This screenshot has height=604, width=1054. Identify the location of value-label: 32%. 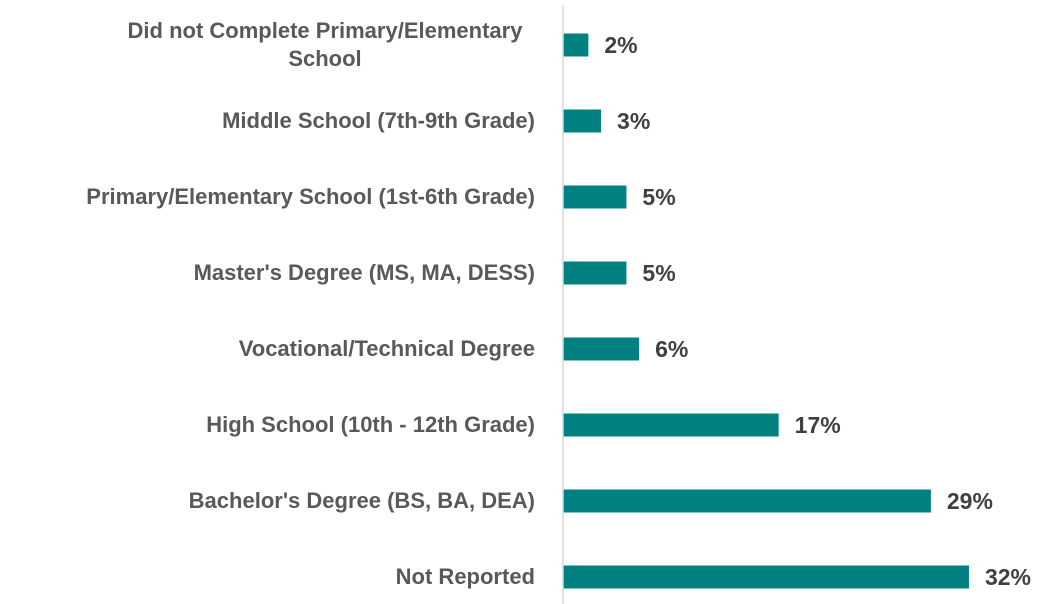
(1008, 577).